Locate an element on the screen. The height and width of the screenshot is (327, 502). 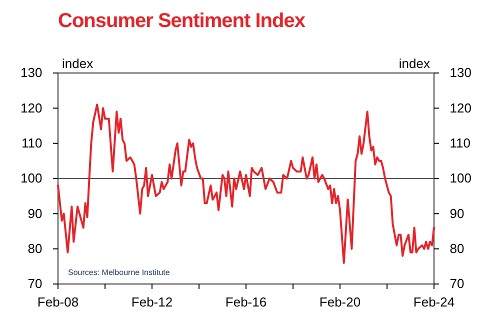
x-tick-label: Feb-16 is located at coordinates (246, 302).